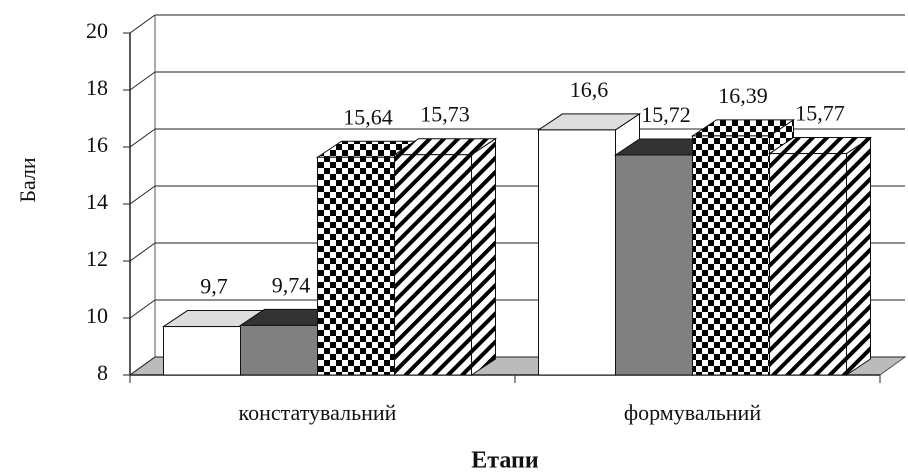  What do you see at coordinates (214, 286) in the screenshot?
I see `value-label: 9,7` at bounding box center [214, 286].